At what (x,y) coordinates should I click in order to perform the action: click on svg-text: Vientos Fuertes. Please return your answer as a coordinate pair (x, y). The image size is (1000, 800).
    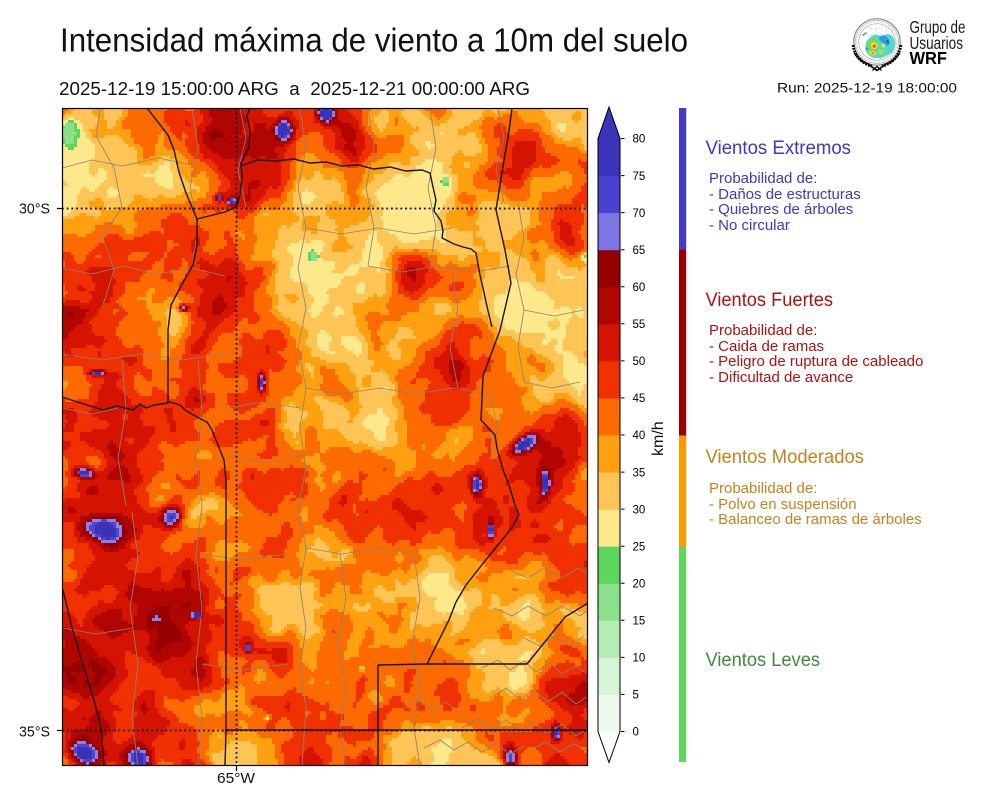
    Looking at the image, I should click on (770, 300).